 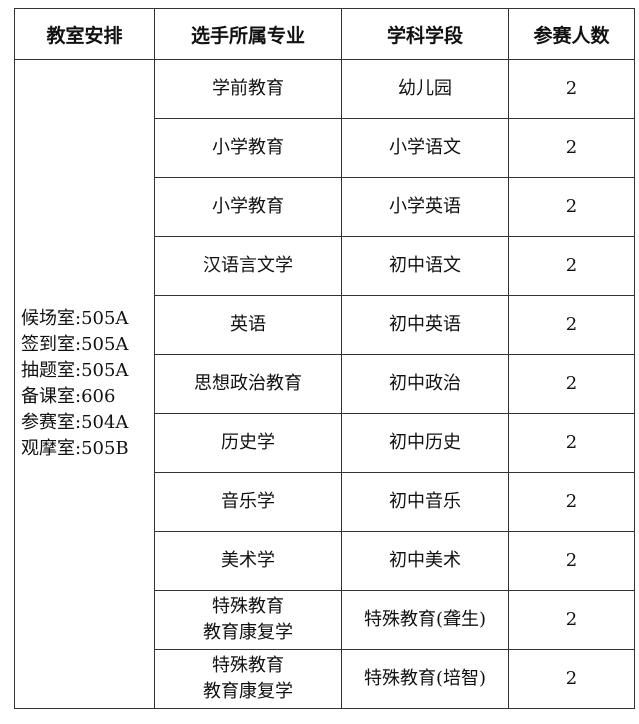 I want to click on major-cell: 学前教育, so click(x=248, y=89).